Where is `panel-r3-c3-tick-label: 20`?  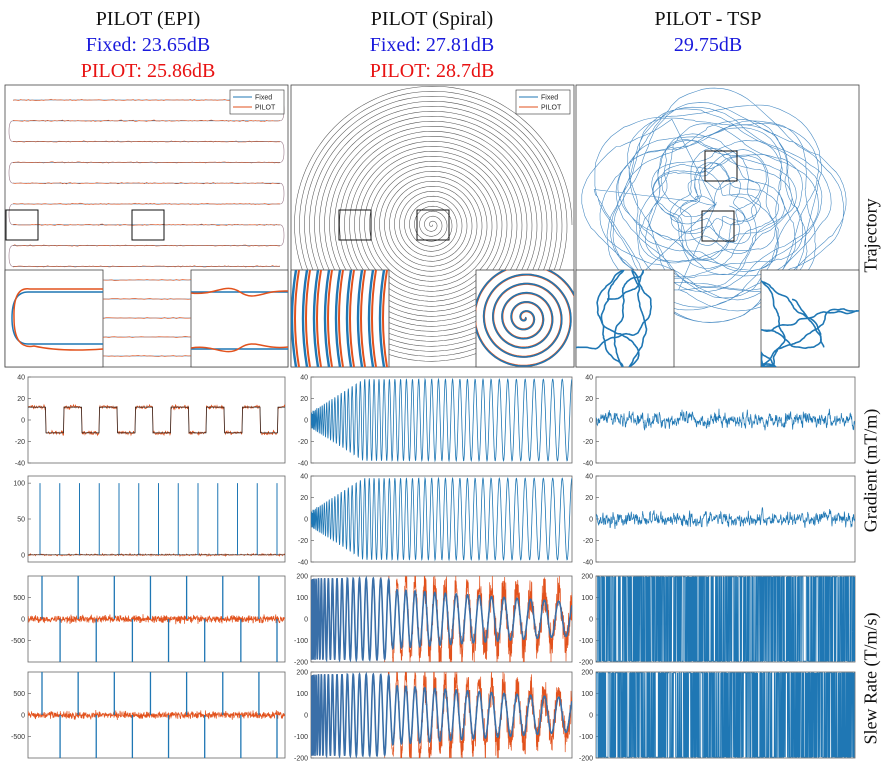
panel-r3-c3-tick-label: 20 is located at coordinates (589, 498).